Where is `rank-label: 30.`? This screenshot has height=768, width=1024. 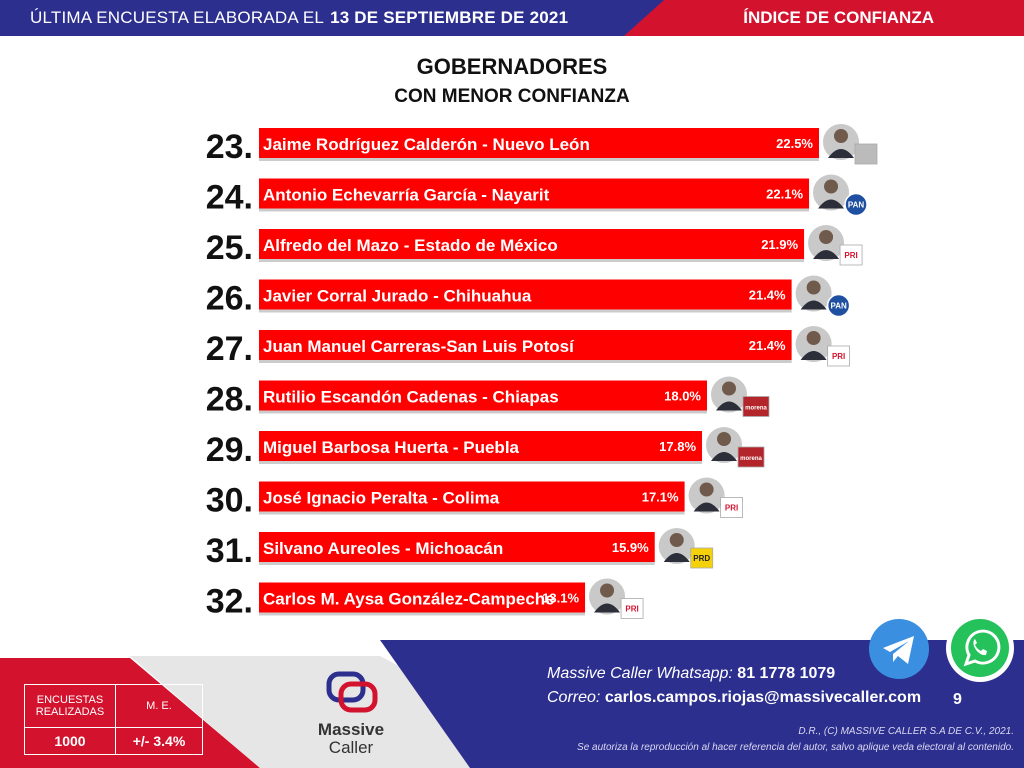
rank-label: 30. is located at coordinates (229, 501).